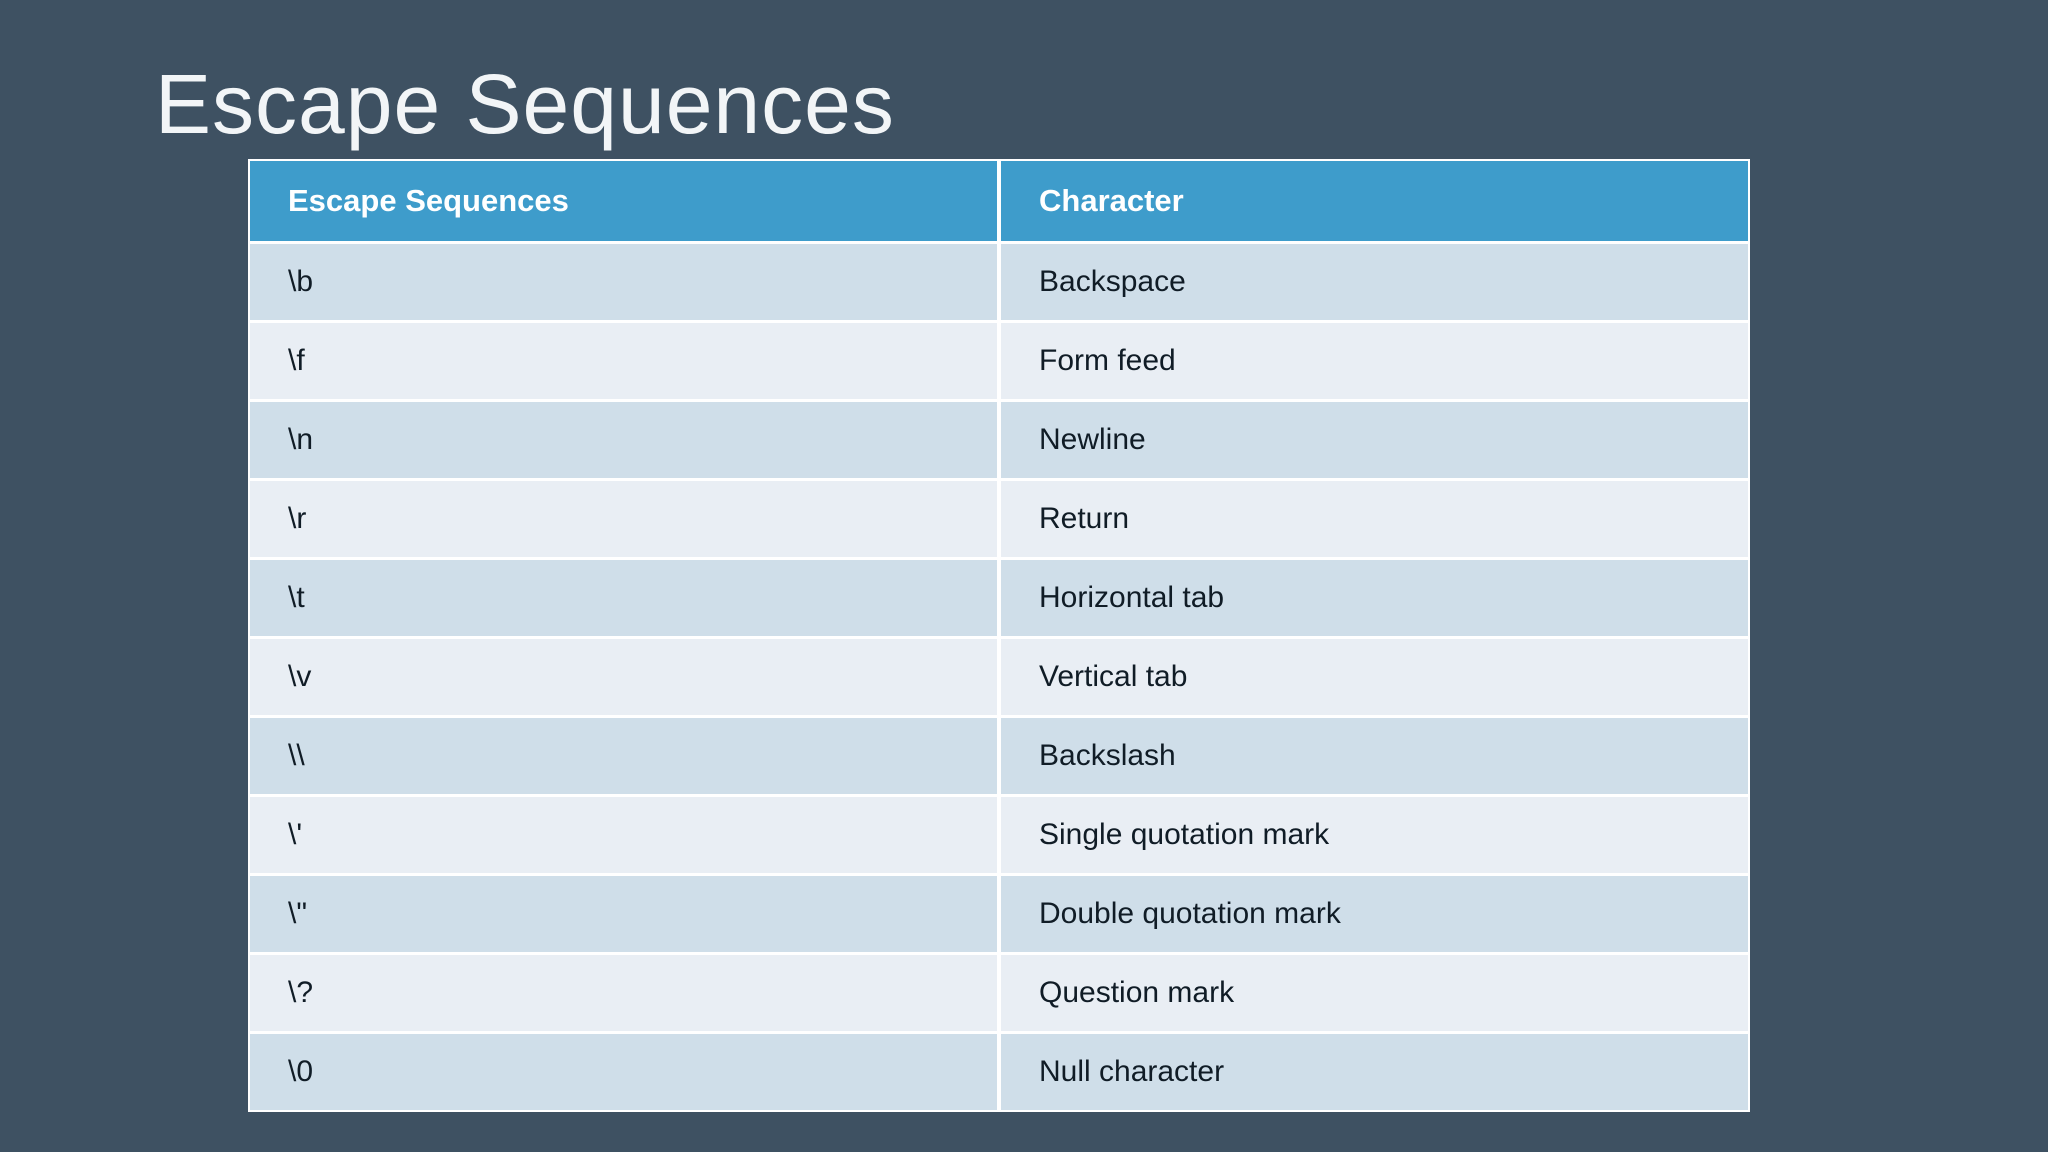 This screenshot has width=2048, height=1152. I want to click on table-row: \r Return, so click(999, 517).